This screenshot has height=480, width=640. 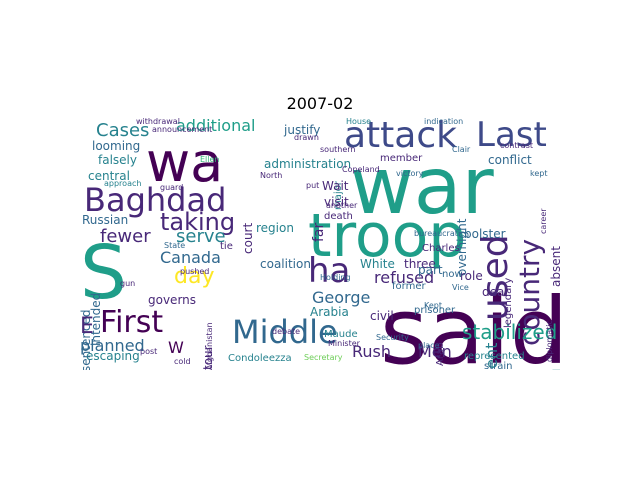 What do you see at coordinates (485, 234) in the screenshot?
I see `cloud-word: bolster` at bounding box center [485, 234].